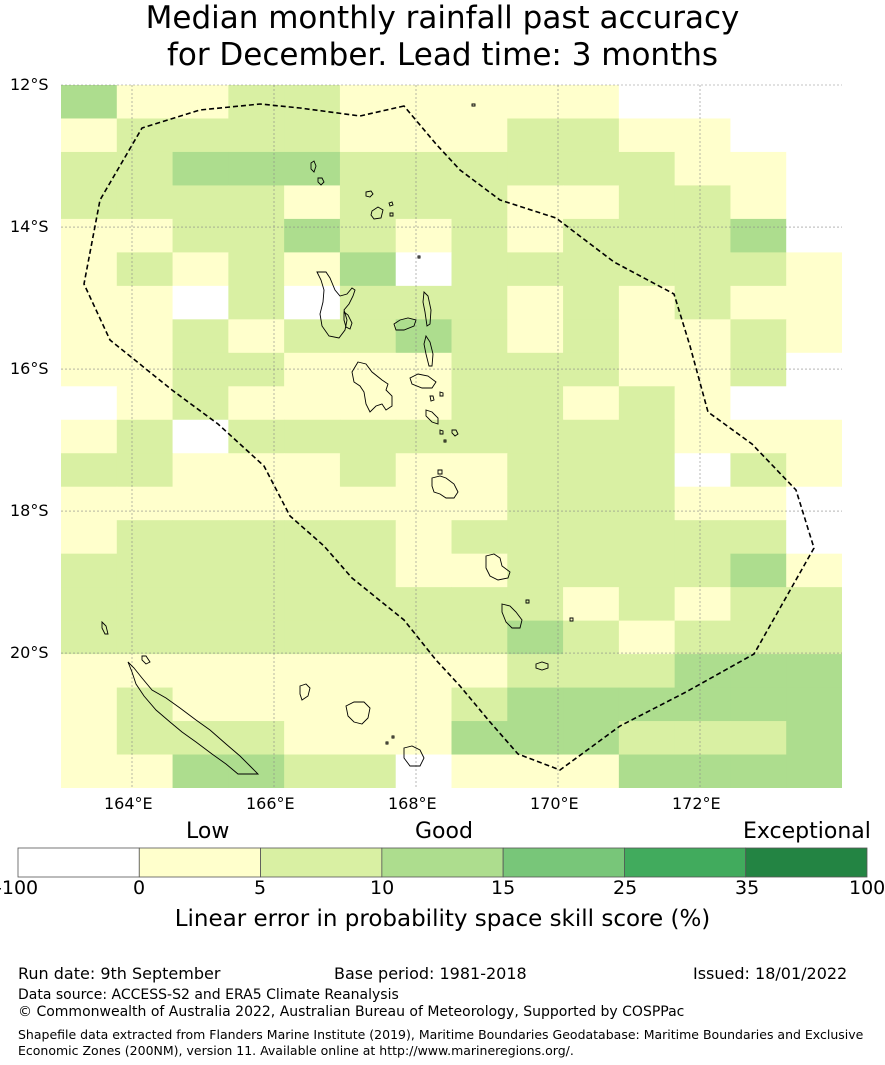 This screenshot has width=885, height=1065. What do you see at coordinates (29, 226) in the screenshot?
I see `lat-label-14s: 14°S` at bounding box center [29, 226].